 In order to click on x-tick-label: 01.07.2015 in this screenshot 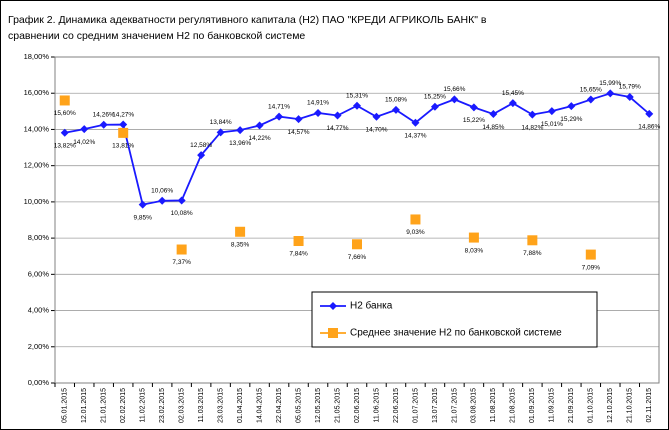, I will do `click(415, 405)`.